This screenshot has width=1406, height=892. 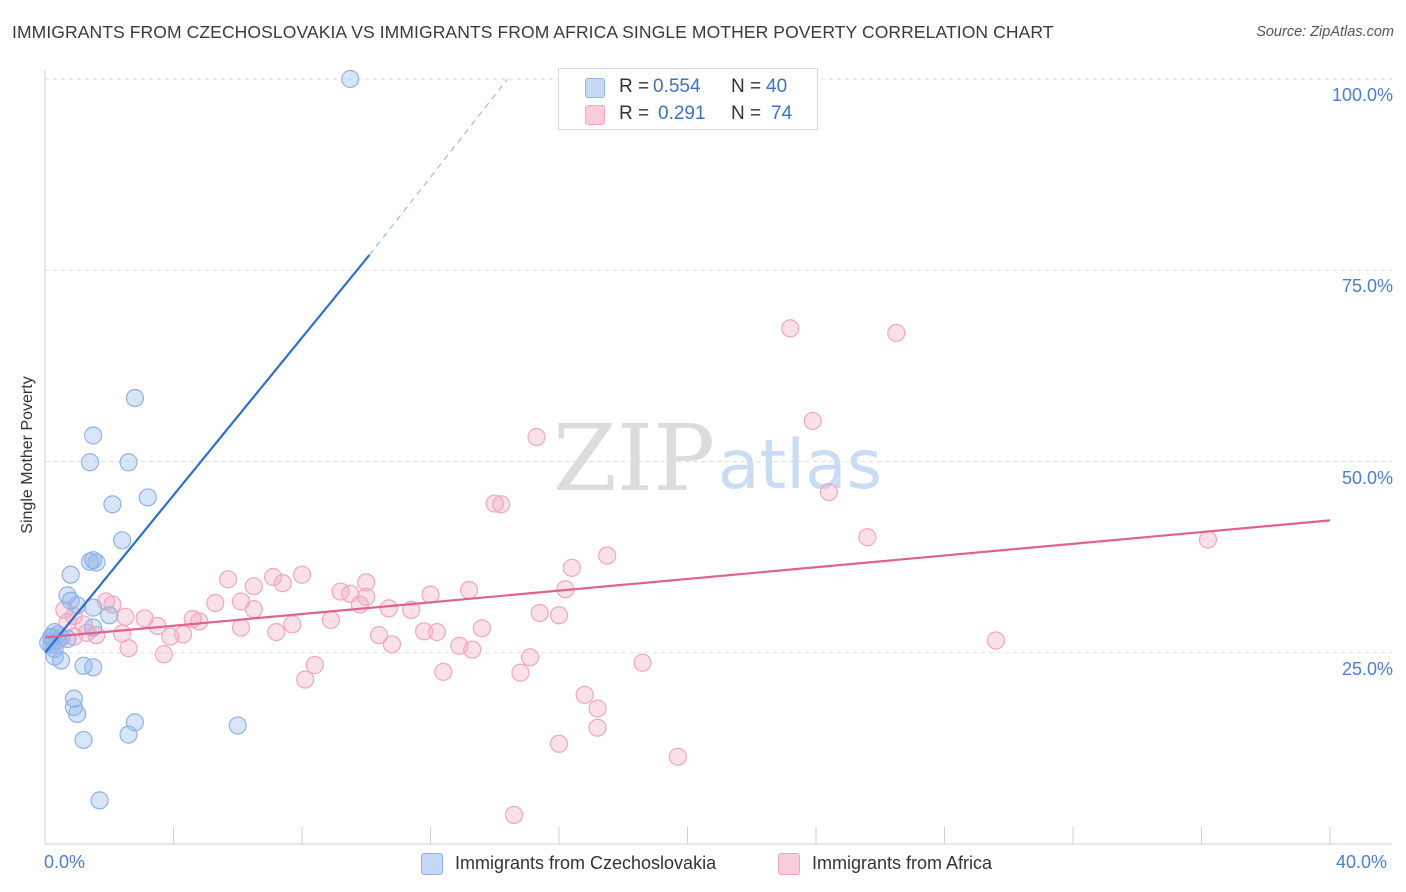 What do you see at coordinates (1367, 477) in the screenshot?
I see `y-tick-label-50: 50.0%` at bounding box center [1367, 477].